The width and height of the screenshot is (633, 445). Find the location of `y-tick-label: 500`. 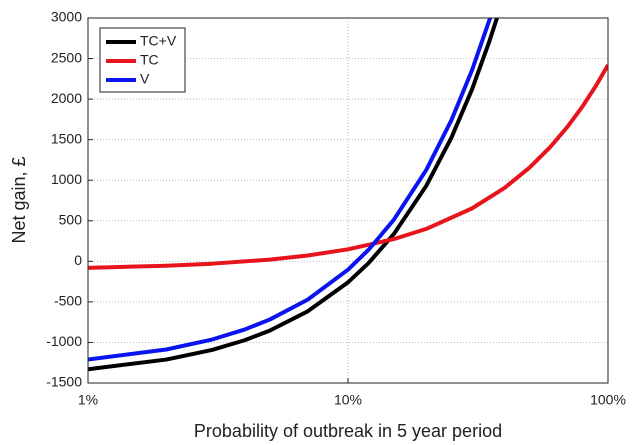

y-tick-label: 500 is located at coordinates (71, 219).